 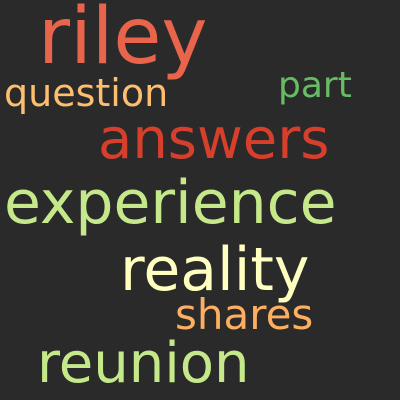 I want to click on word-reunion: reunion, so click(x=143, y=363).